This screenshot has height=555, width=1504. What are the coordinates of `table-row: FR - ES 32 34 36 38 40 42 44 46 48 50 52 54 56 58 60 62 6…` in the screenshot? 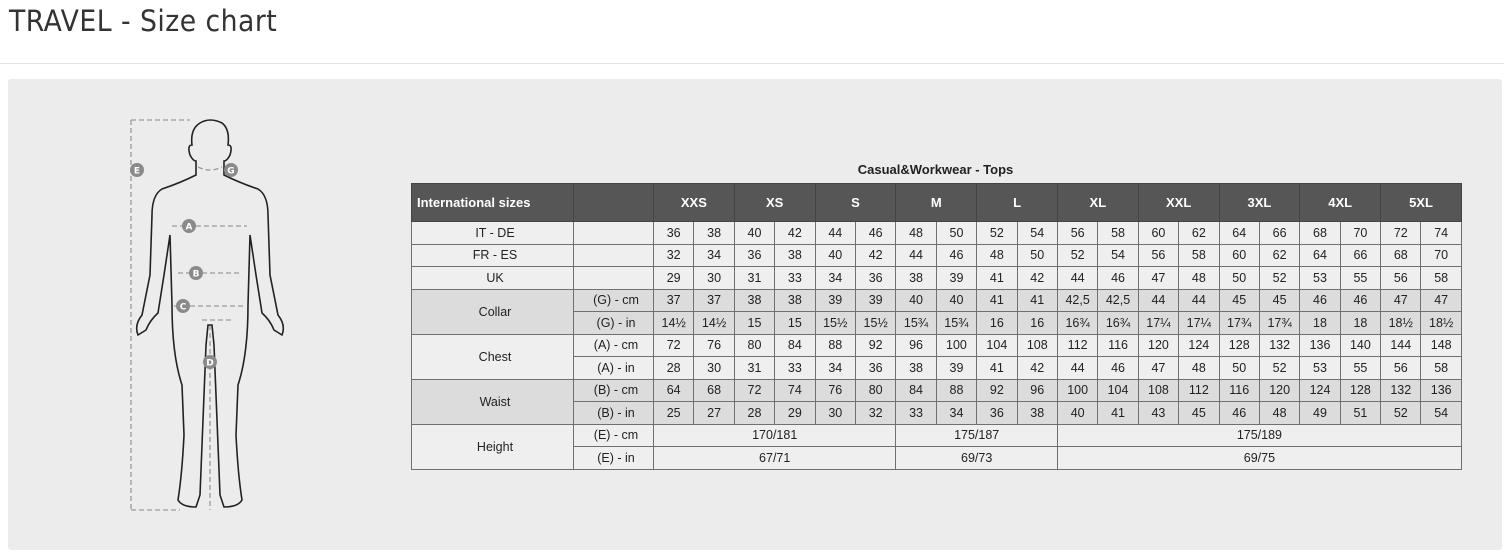 It's located at (936, 255).